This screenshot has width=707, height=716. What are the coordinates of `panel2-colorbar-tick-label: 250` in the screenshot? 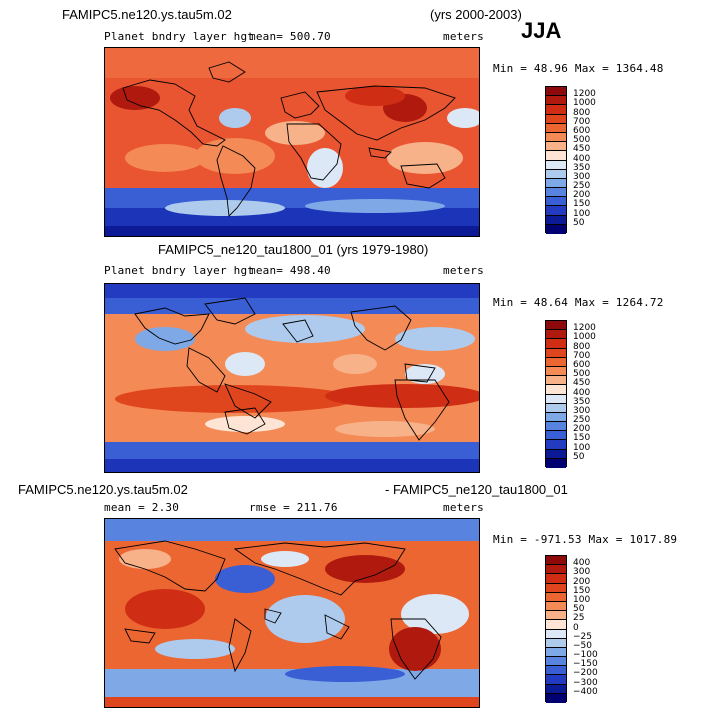 It's located at (582, 420).